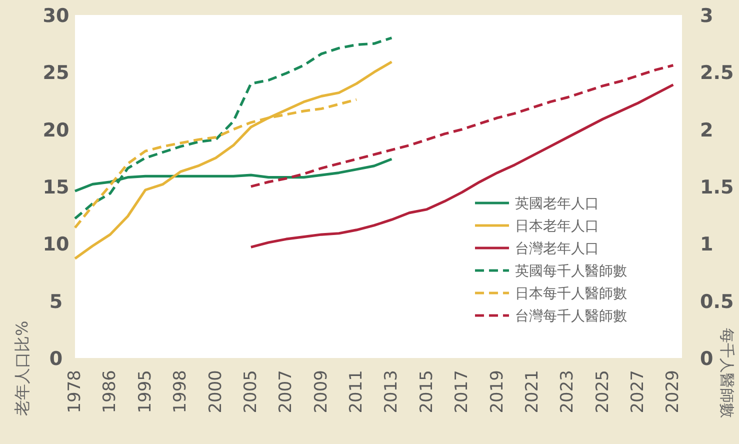  I want to click on y2-tick-label: 0, so click(707, 359).